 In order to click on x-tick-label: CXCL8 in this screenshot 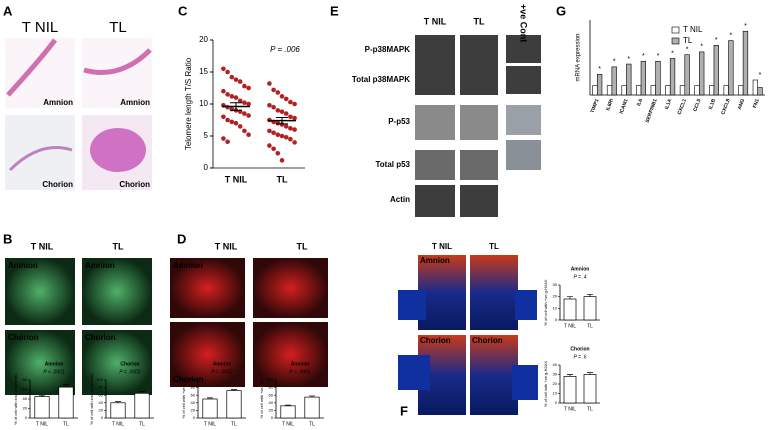, I will do `click(725, 107)`.